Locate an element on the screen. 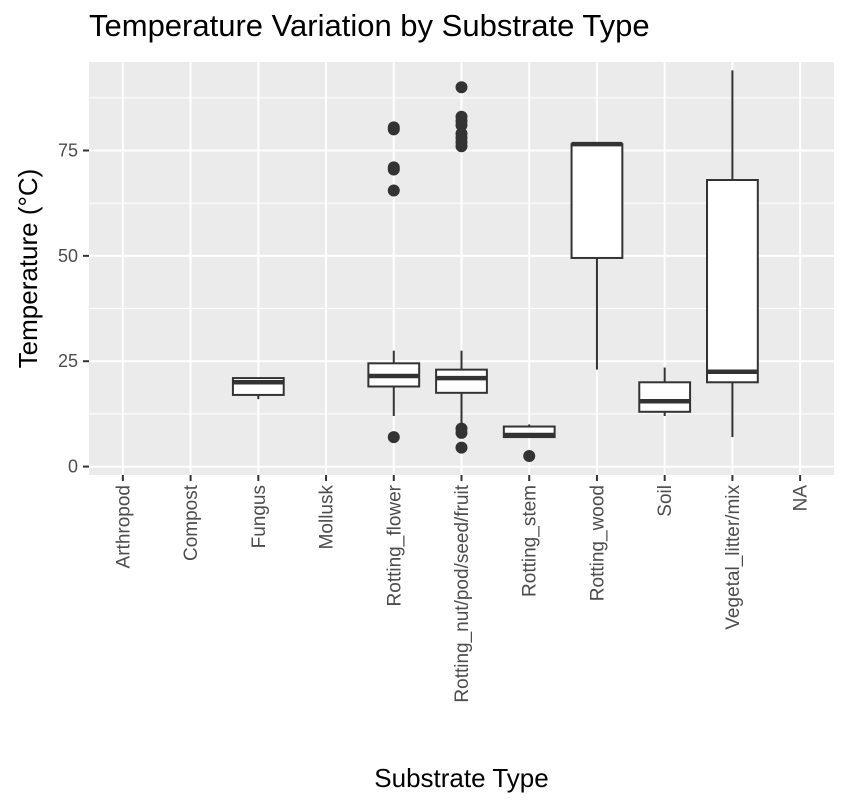 The height and width of the screenshot is (806, 850). box-fungus is located at coordinates (258, 388).